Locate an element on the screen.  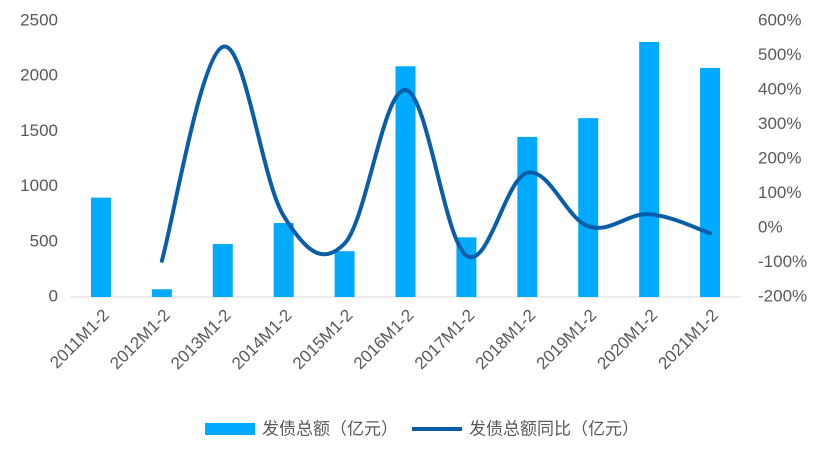
x-tick-label: 2011M1-2 is located at coordinates (79, 339).